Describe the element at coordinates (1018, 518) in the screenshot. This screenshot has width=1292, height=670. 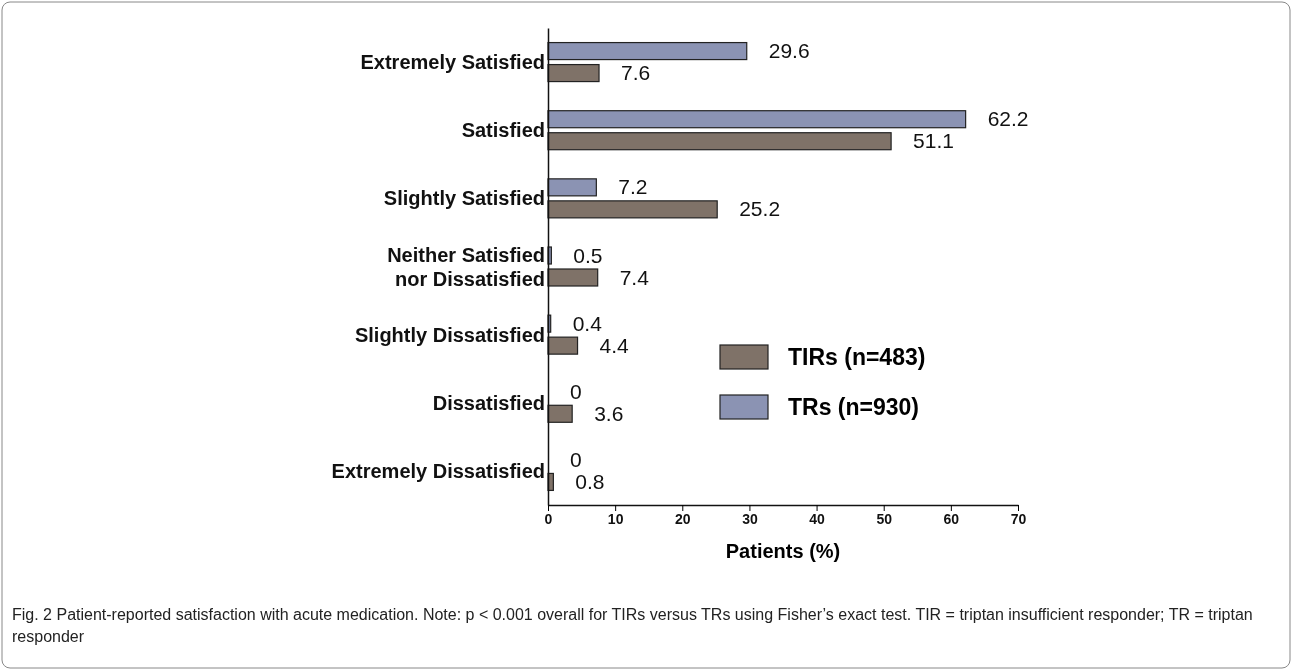
I see `x-tick-label: 70` at that location.